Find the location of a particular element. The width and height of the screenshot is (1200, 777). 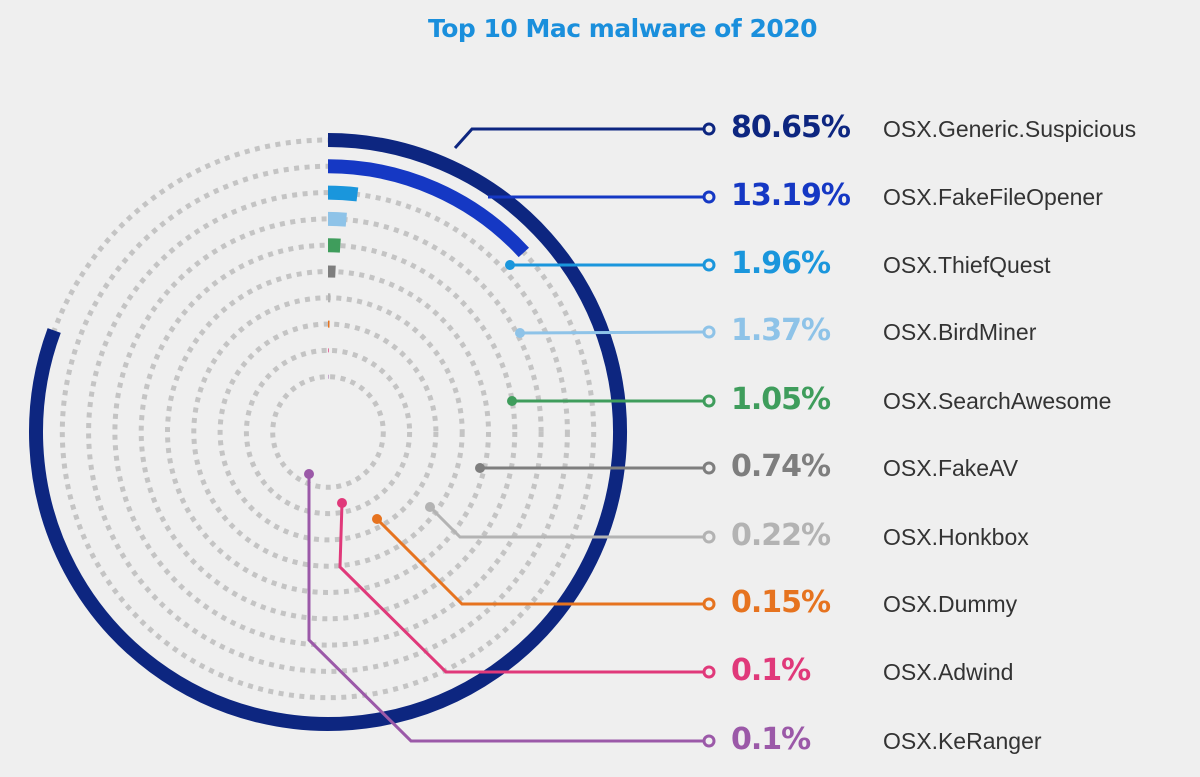

bar-osx-fakefileopener is located at coordinates (428, 208).